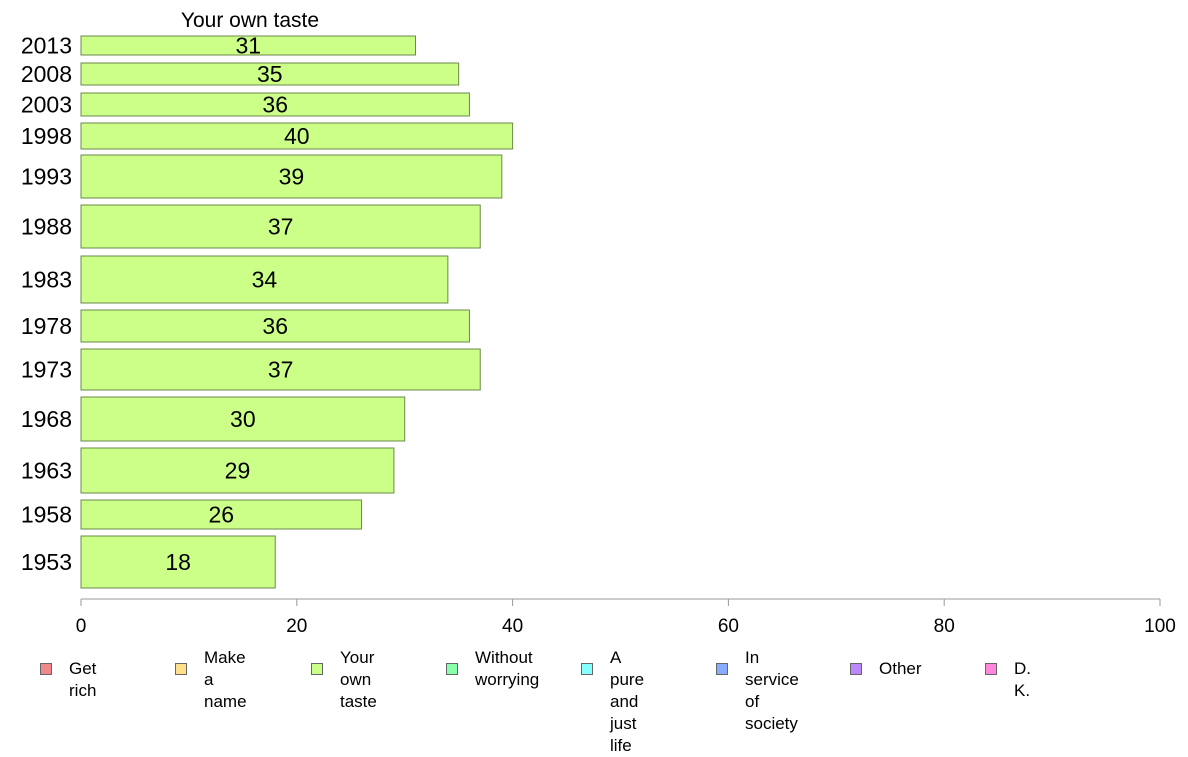  I want to click on bar-1993, so click(291, 176).